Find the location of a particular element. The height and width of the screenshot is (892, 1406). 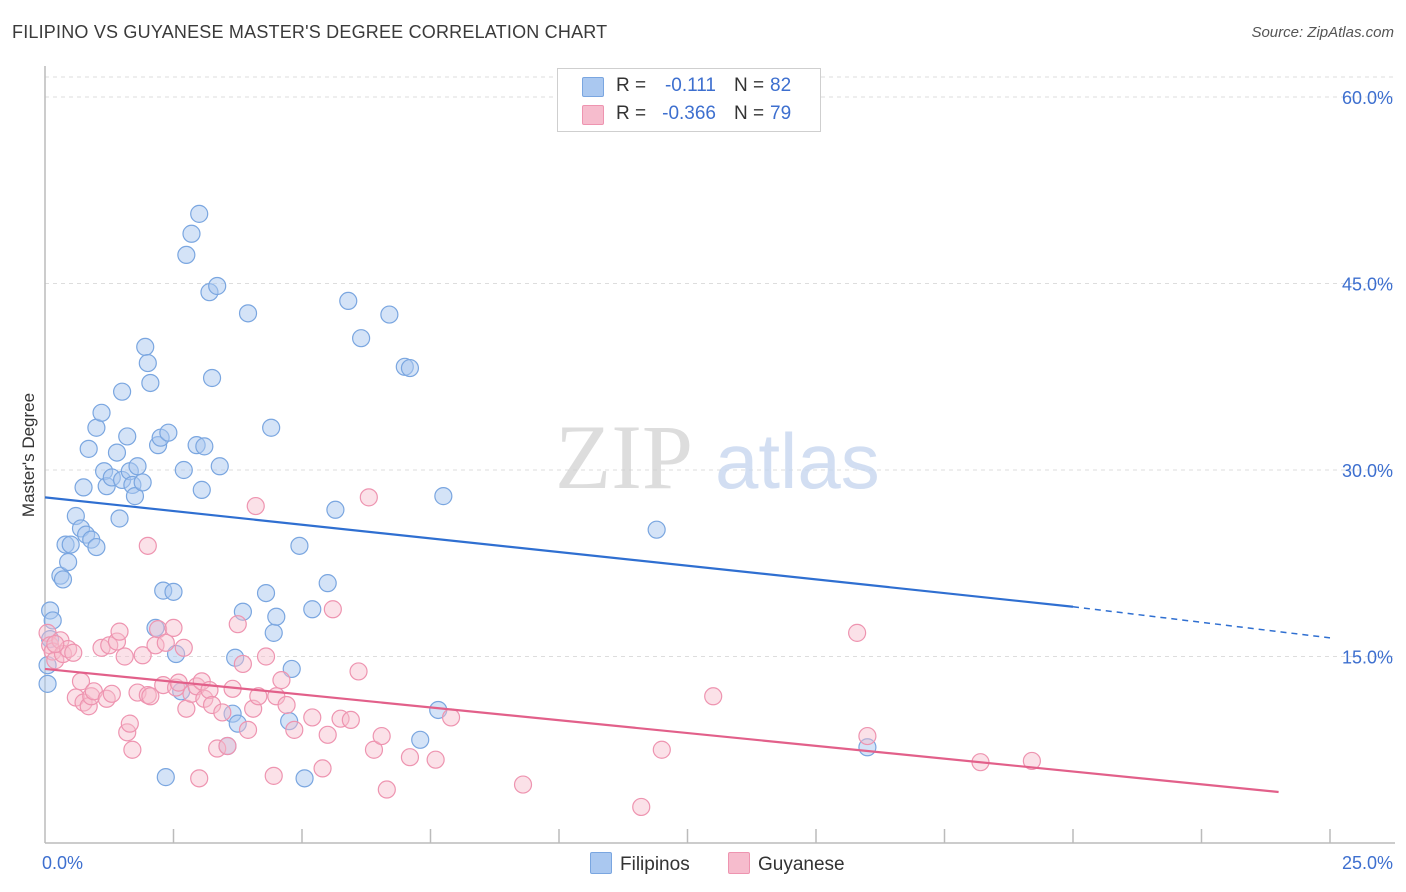

legend-row-filipinos: R = -0.111 N = 82 is located at coordinates (689, 87).